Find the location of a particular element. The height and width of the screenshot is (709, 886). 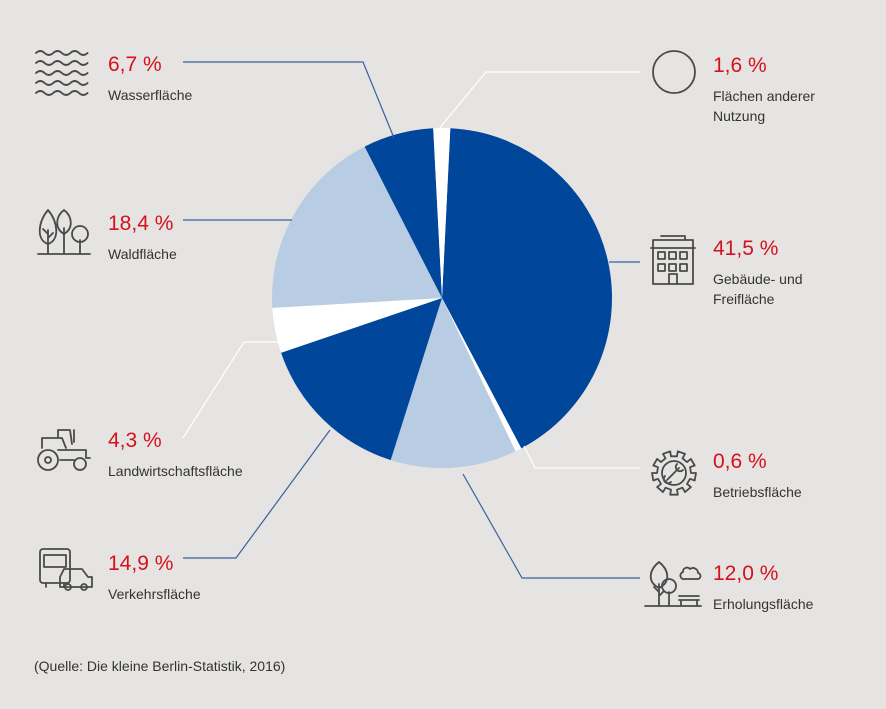

pie-slice-wasserflaeche is located at coordinates (403, 213).